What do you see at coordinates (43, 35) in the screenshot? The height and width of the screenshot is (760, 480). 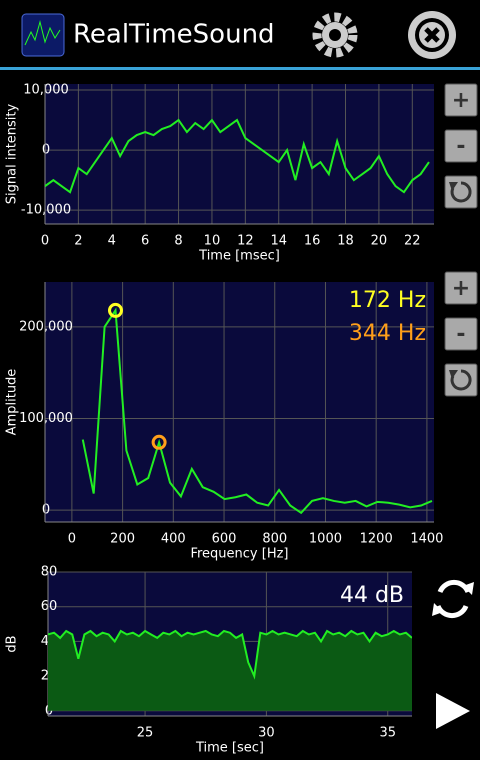 I see `app-icon` at bounding box center [43, 35].